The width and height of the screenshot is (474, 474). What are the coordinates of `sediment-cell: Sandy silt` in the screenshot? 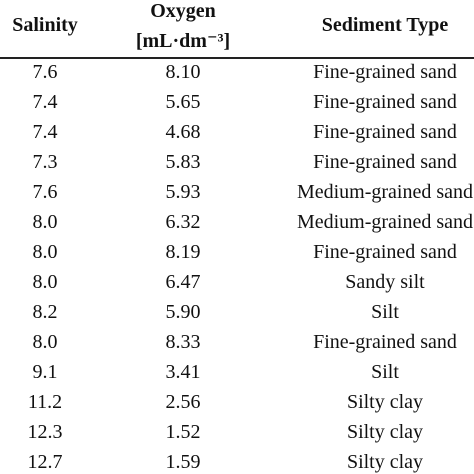 It's located at (385, 282).